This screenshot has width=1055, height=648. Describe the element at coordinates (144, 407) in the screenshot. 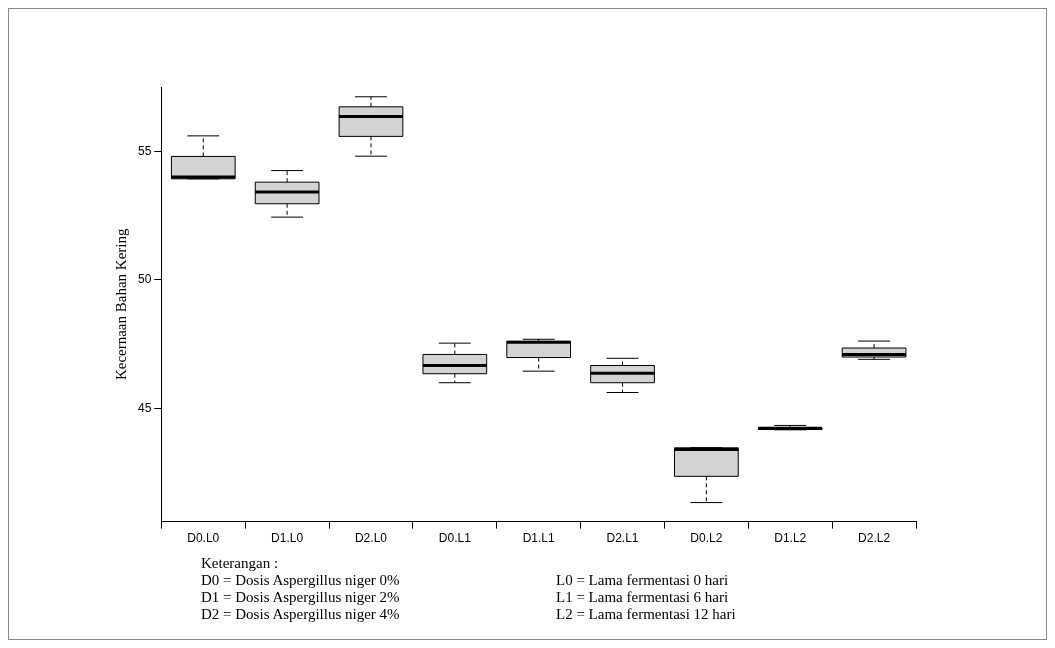

I see `y-tick-label: 45` at that location.